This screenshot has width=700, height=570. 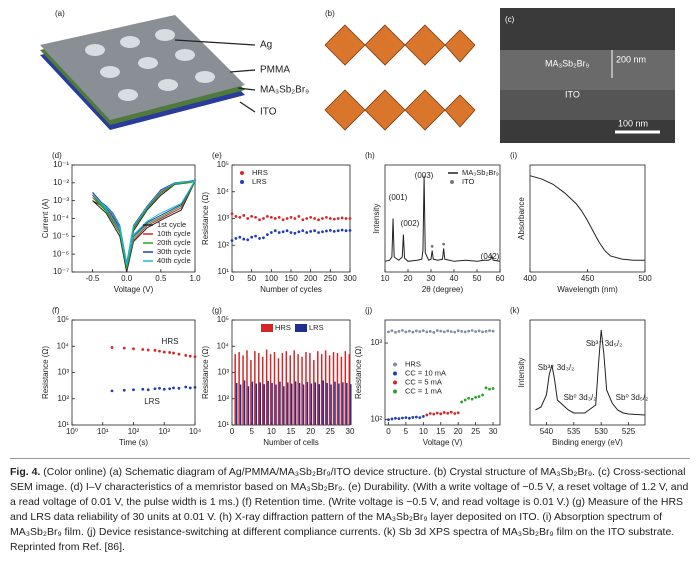 I want to click on legend-label: CC = 1 mA, so click(x=423, y=390).